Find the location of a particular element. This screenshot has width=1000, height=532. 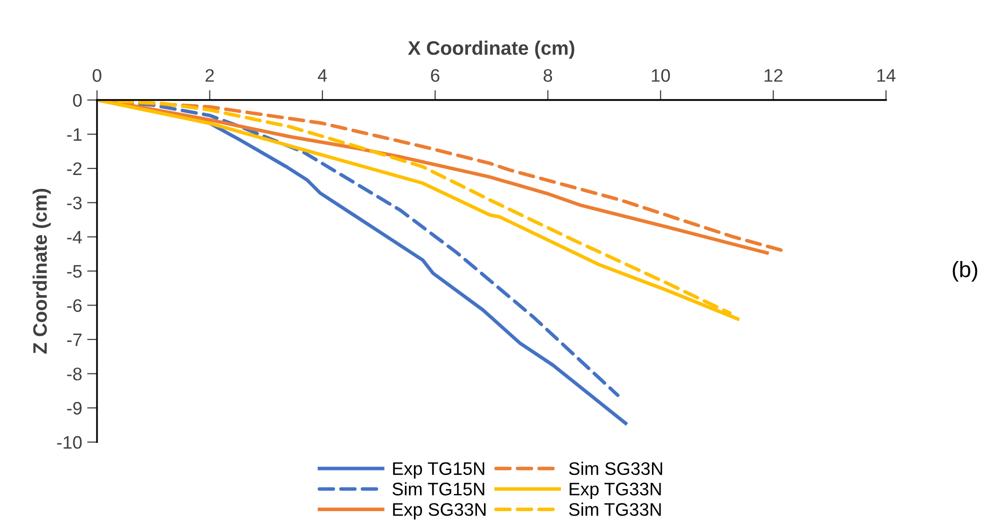

x-tick-label: 8 is located at coordinates (548, 75).